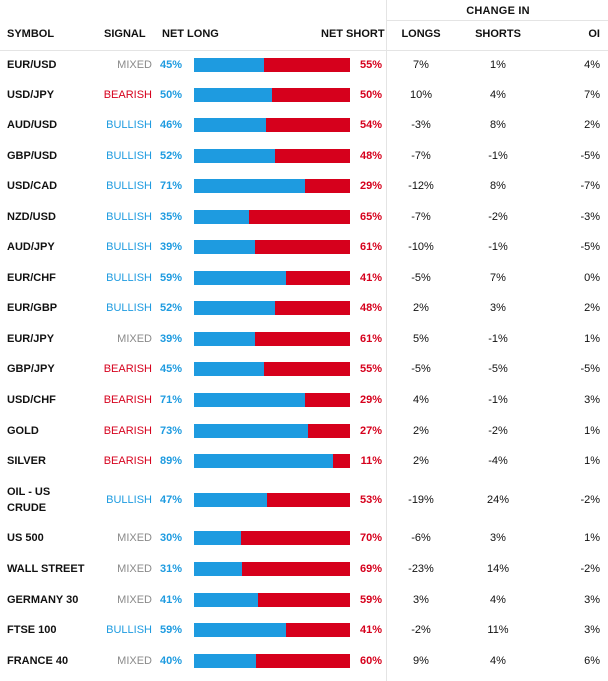 The width and height of the screenshot is (608, 681). Describe the element at coordinates (43, 600) in the screenshot. I see `symbol-link: GERMANY 30` at that location.